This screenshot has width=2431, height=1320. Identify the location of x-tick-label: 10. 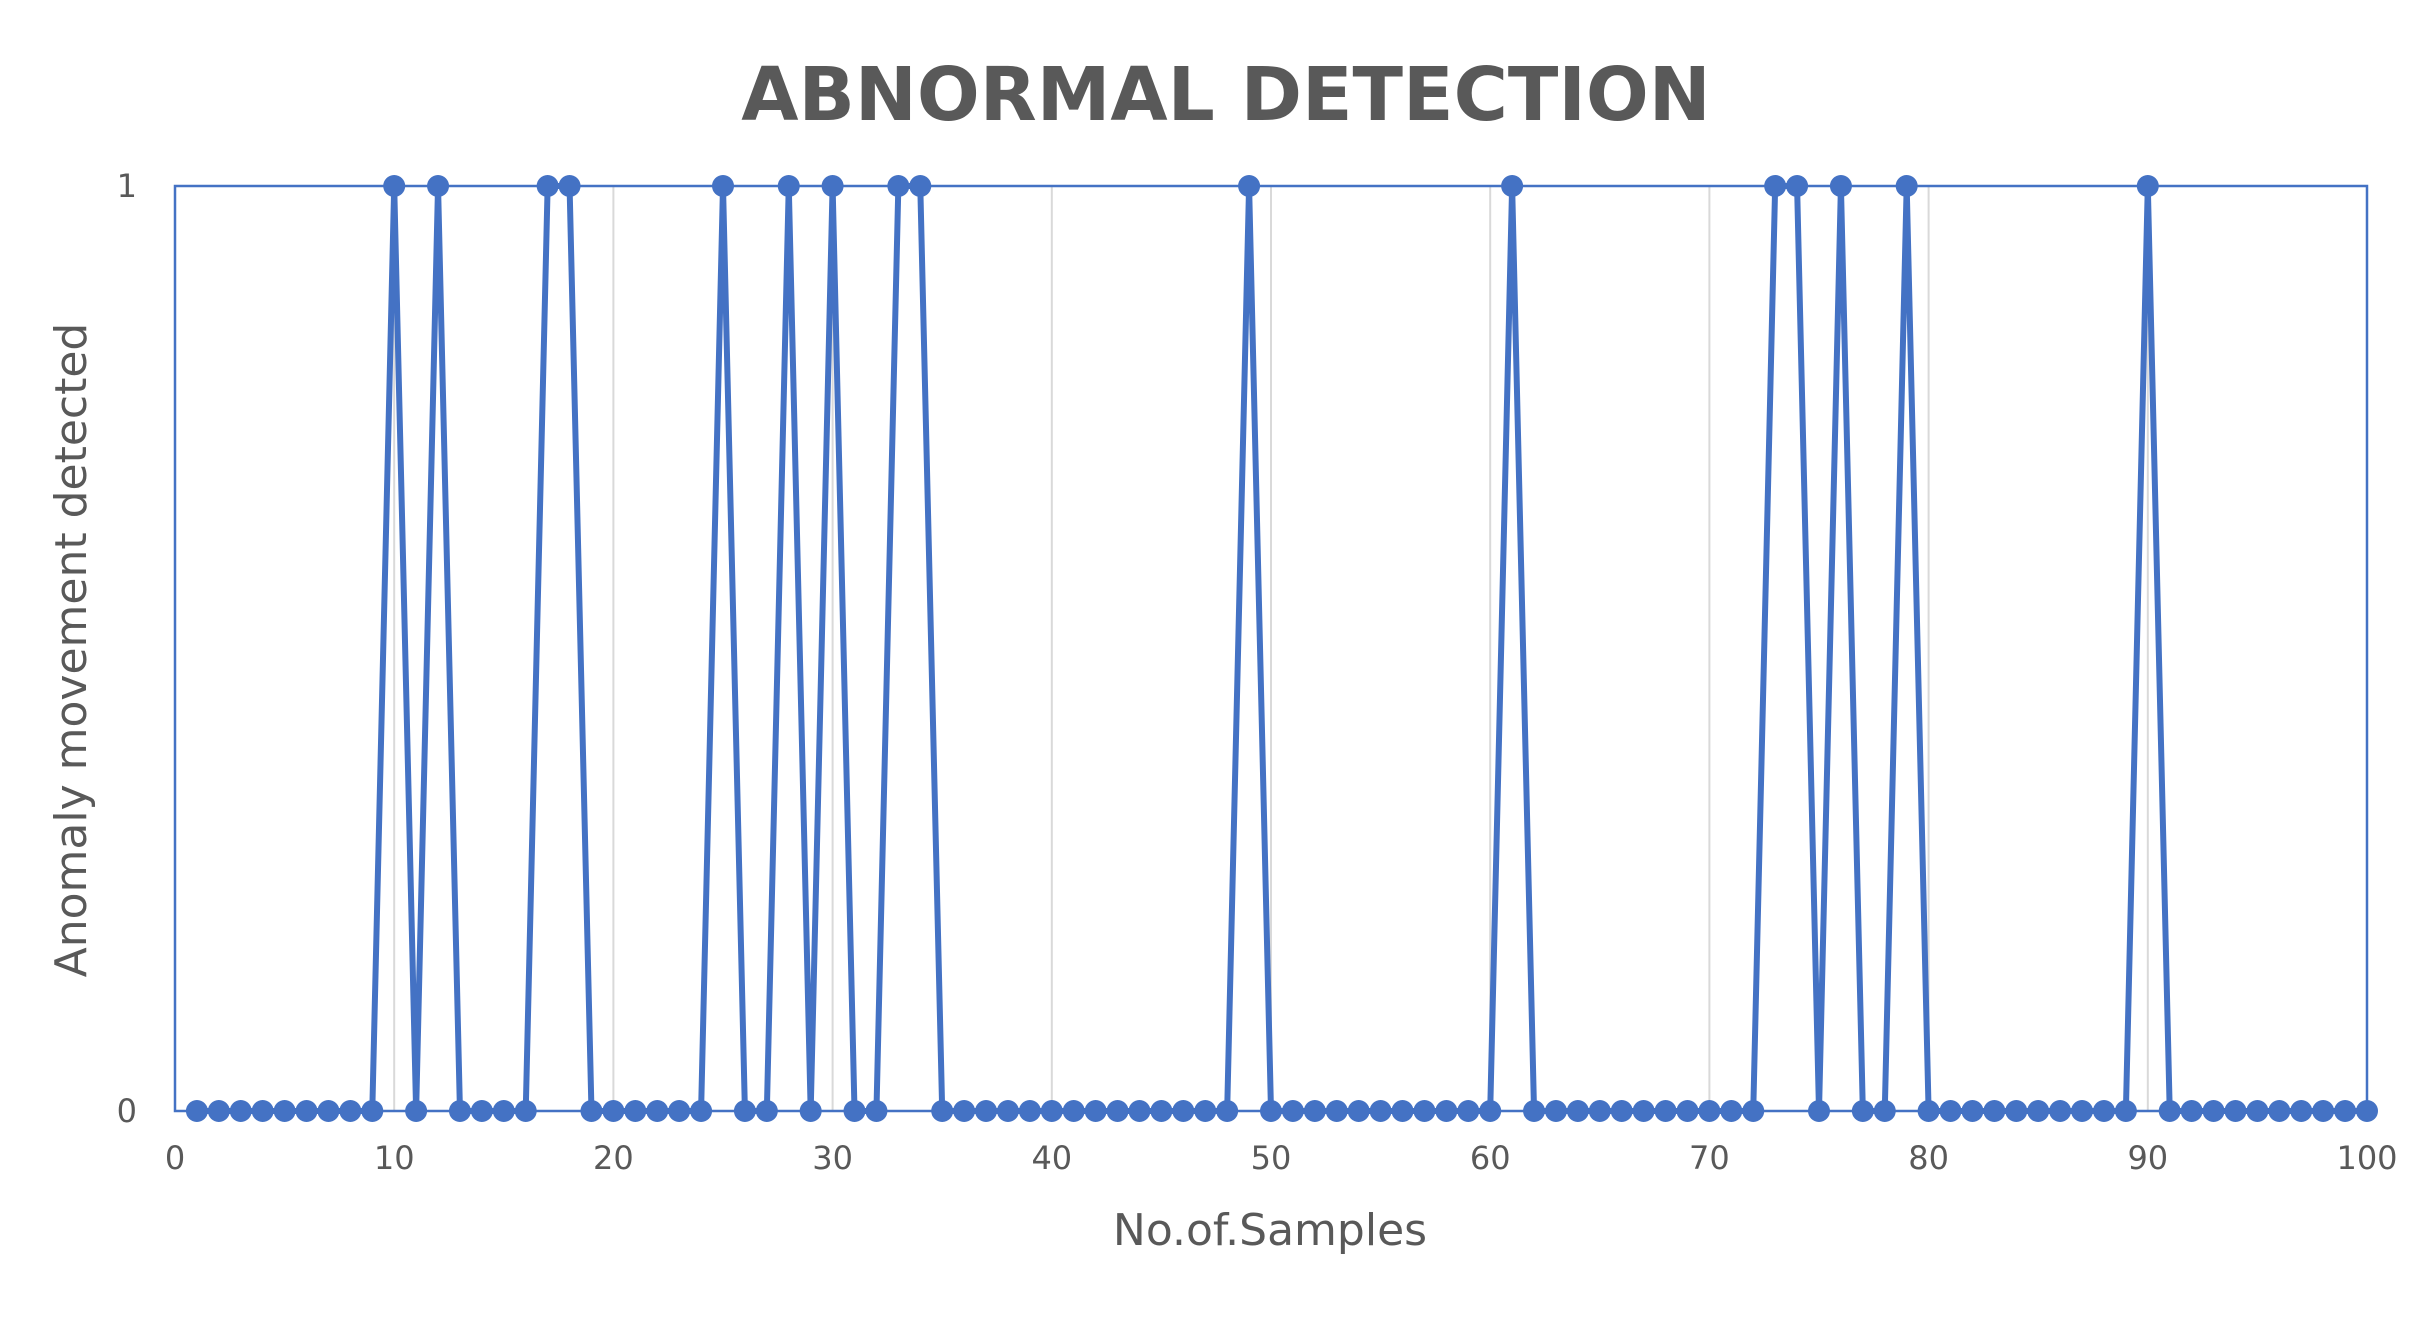
(394, 1158).